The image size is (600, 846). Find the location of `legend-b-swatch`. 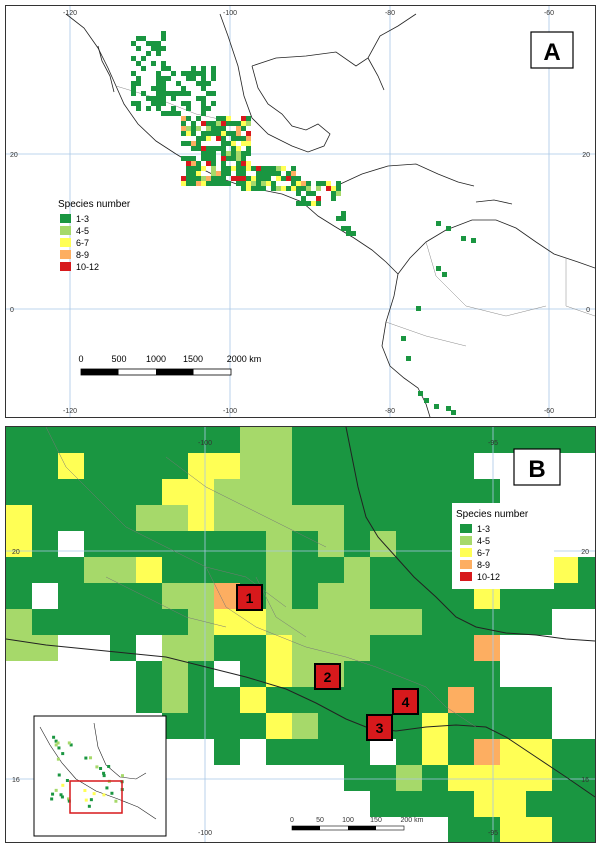

legend-b-swatch is located at coordinates (466, 540).